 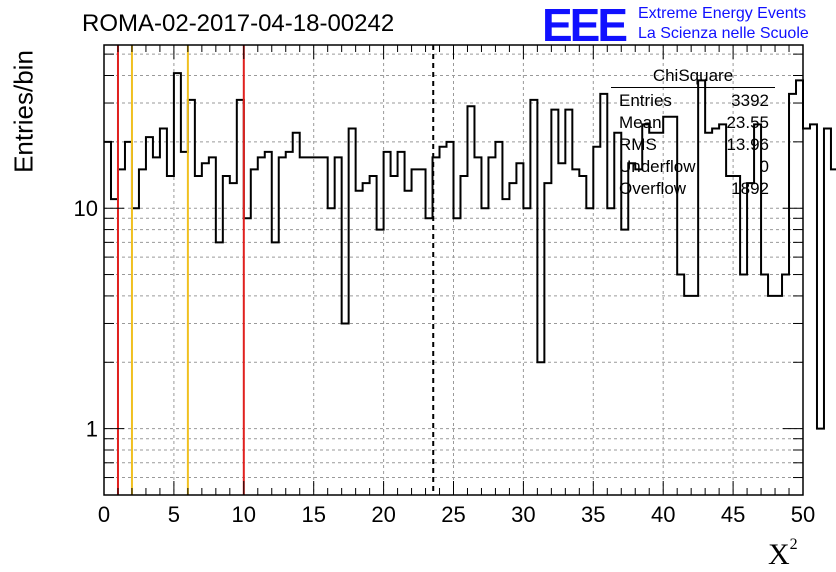 What do you see at coordinates (244, 514) in the screenshot?
I see `x-tick-label: 10` at bounding box center [244, 514].